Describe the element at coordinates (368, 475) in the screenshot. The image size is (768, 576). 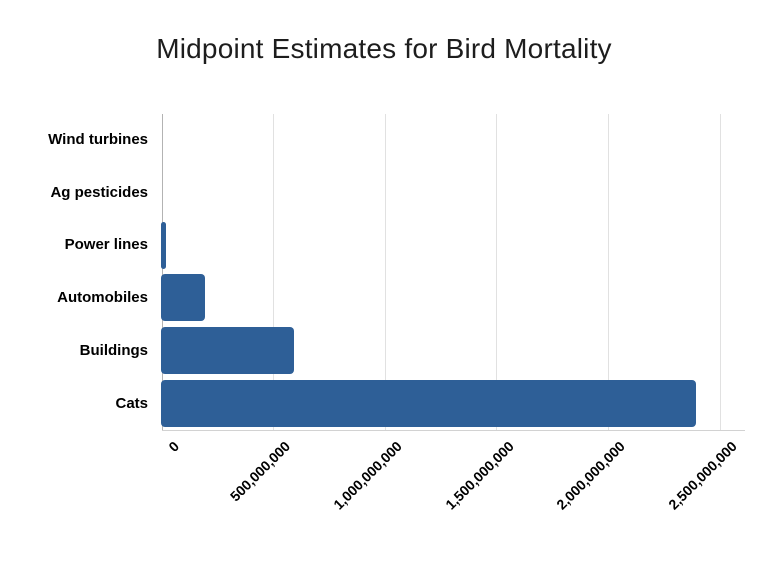
I see `x-tick-label: 1,000,000,000` at that location.